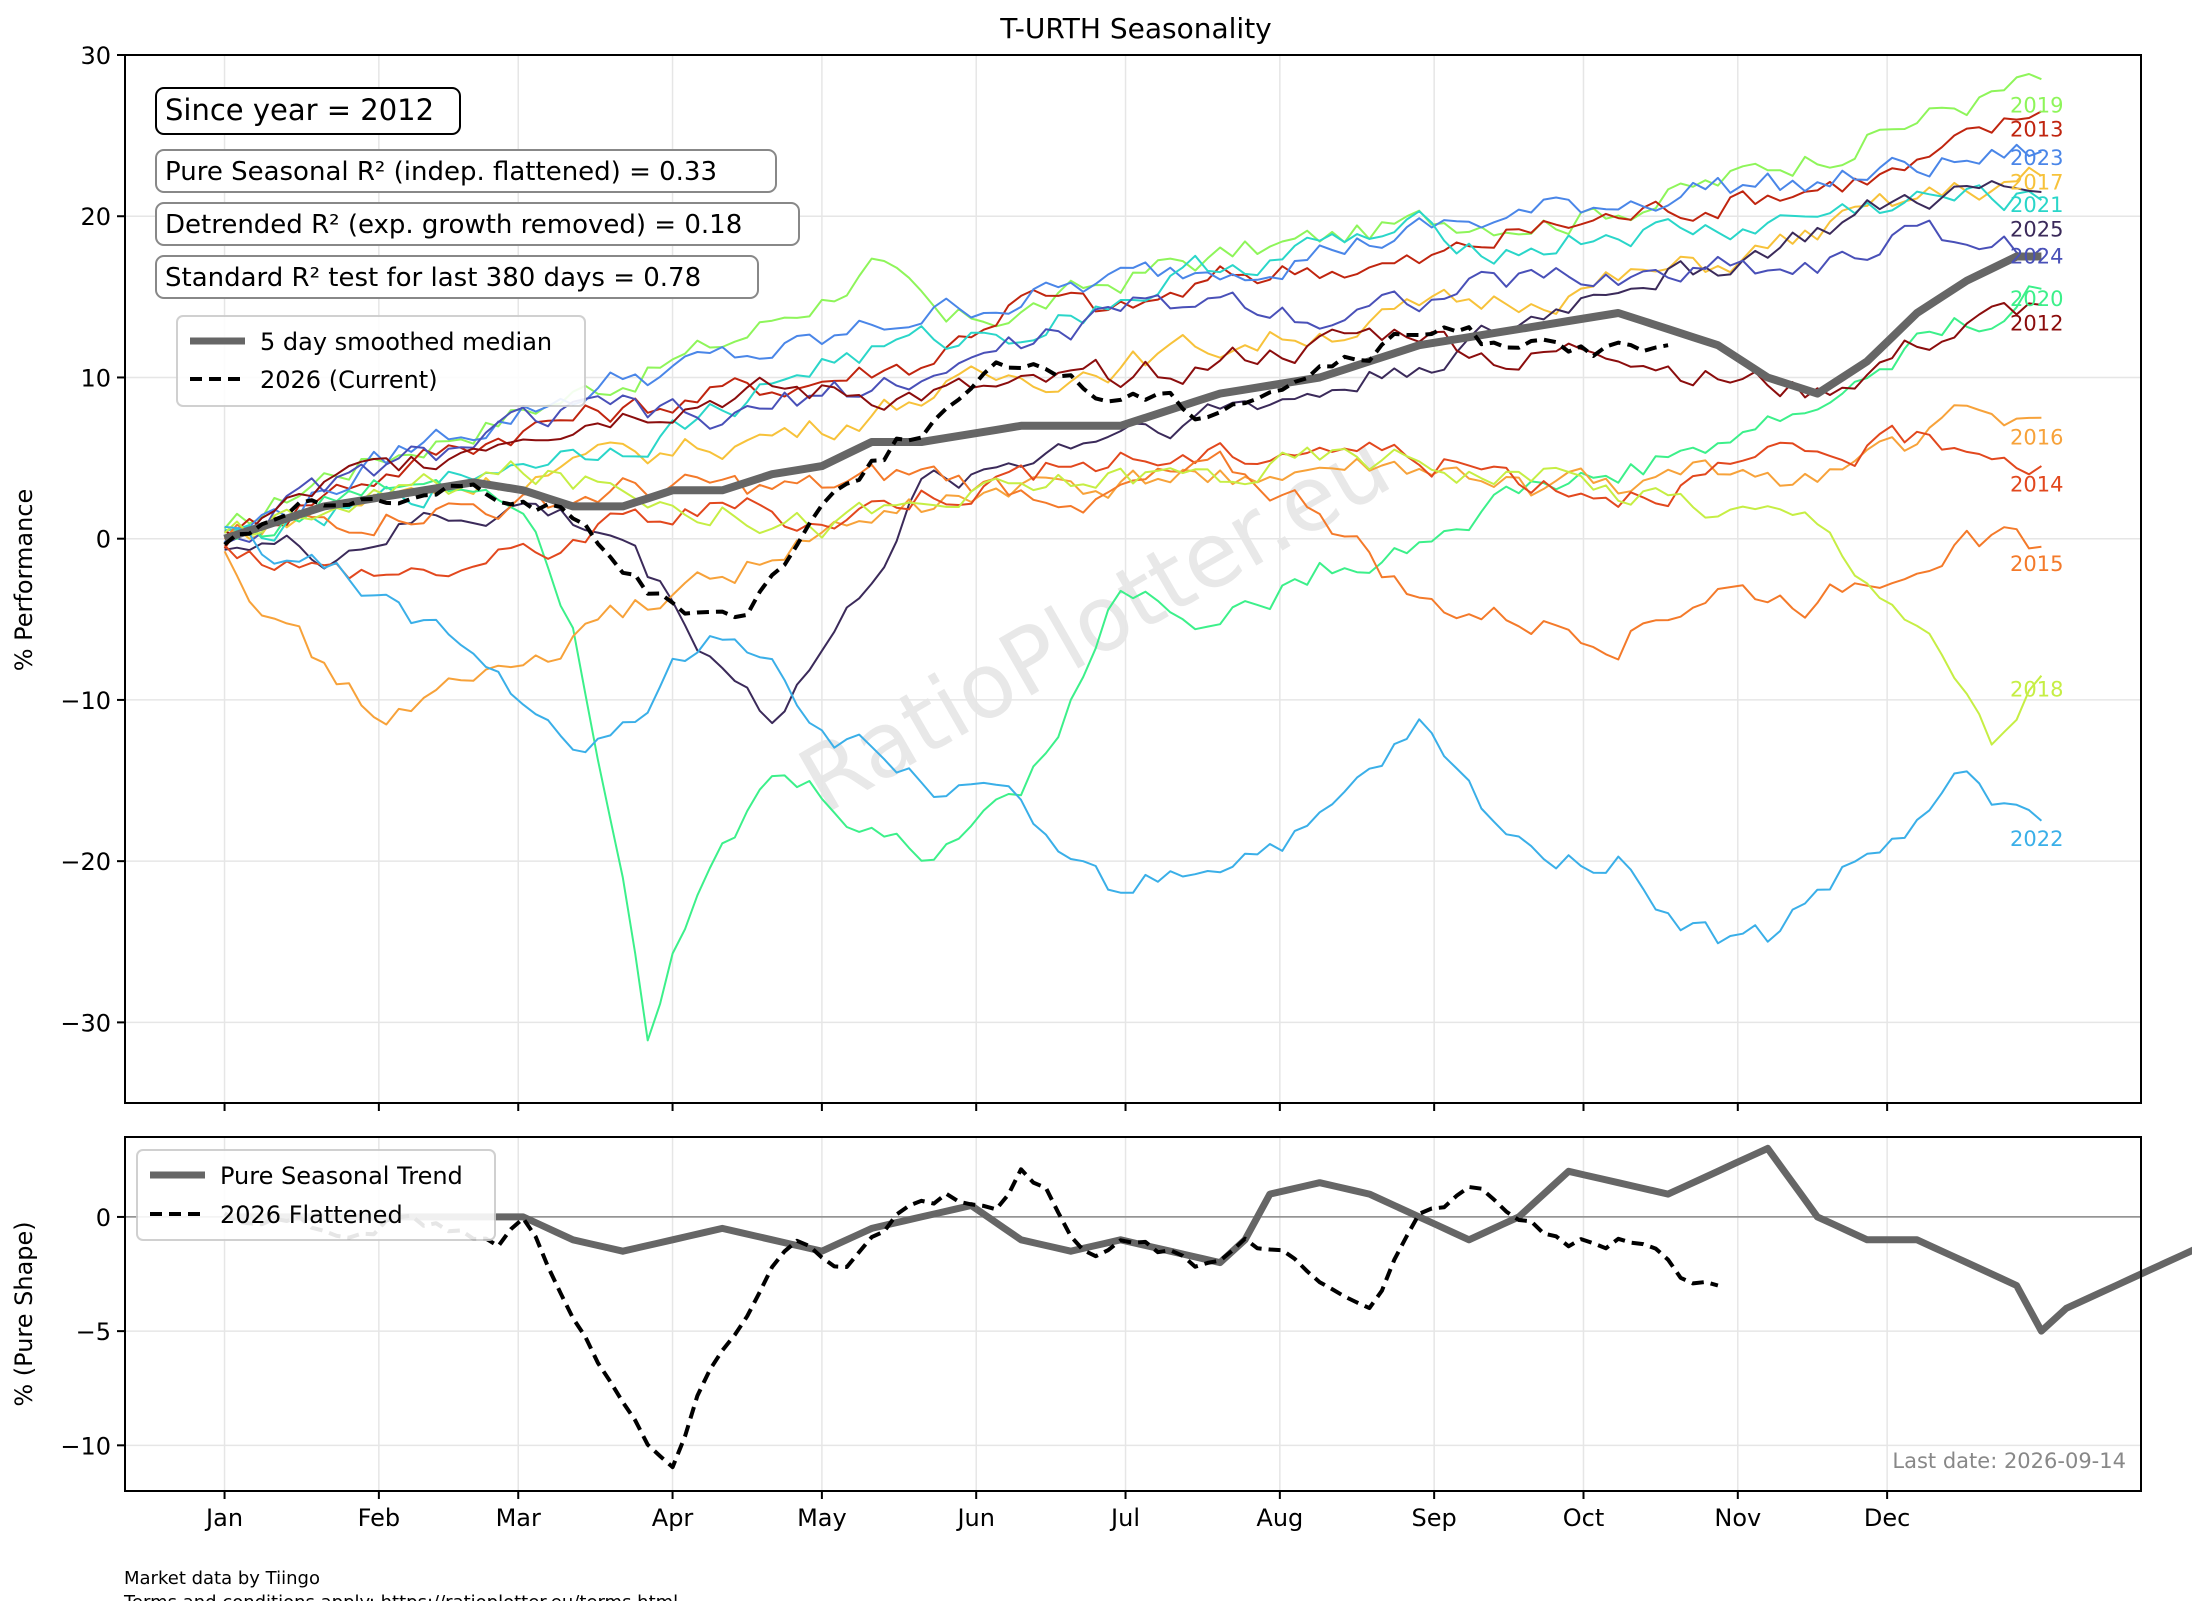  I want to click on xtick-label: Jan, so click(223, 1518).